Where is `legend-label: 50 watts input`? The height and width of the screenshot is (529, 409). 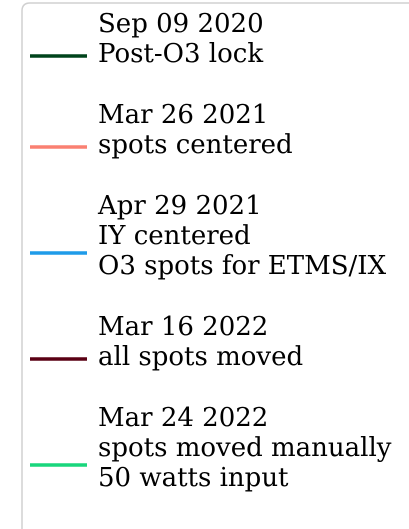
legend-label: 50 watts input is located at coordinates (193, 478).